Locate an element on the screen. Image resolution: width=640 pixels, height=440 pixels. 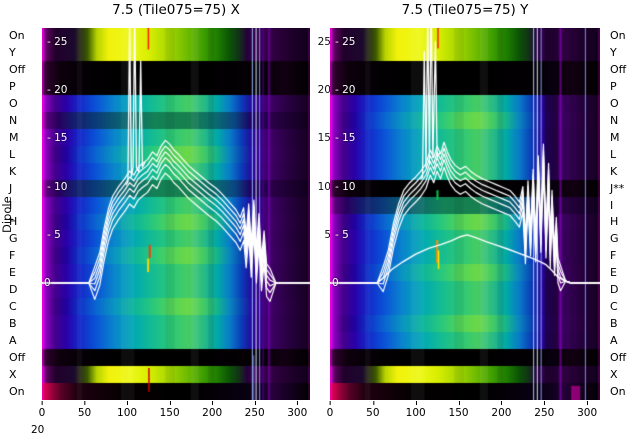
dipole-row-labels-right: On Y Off P O N M L K J** I H G F E D C B A Off X On is located at coordinates (625, 214).